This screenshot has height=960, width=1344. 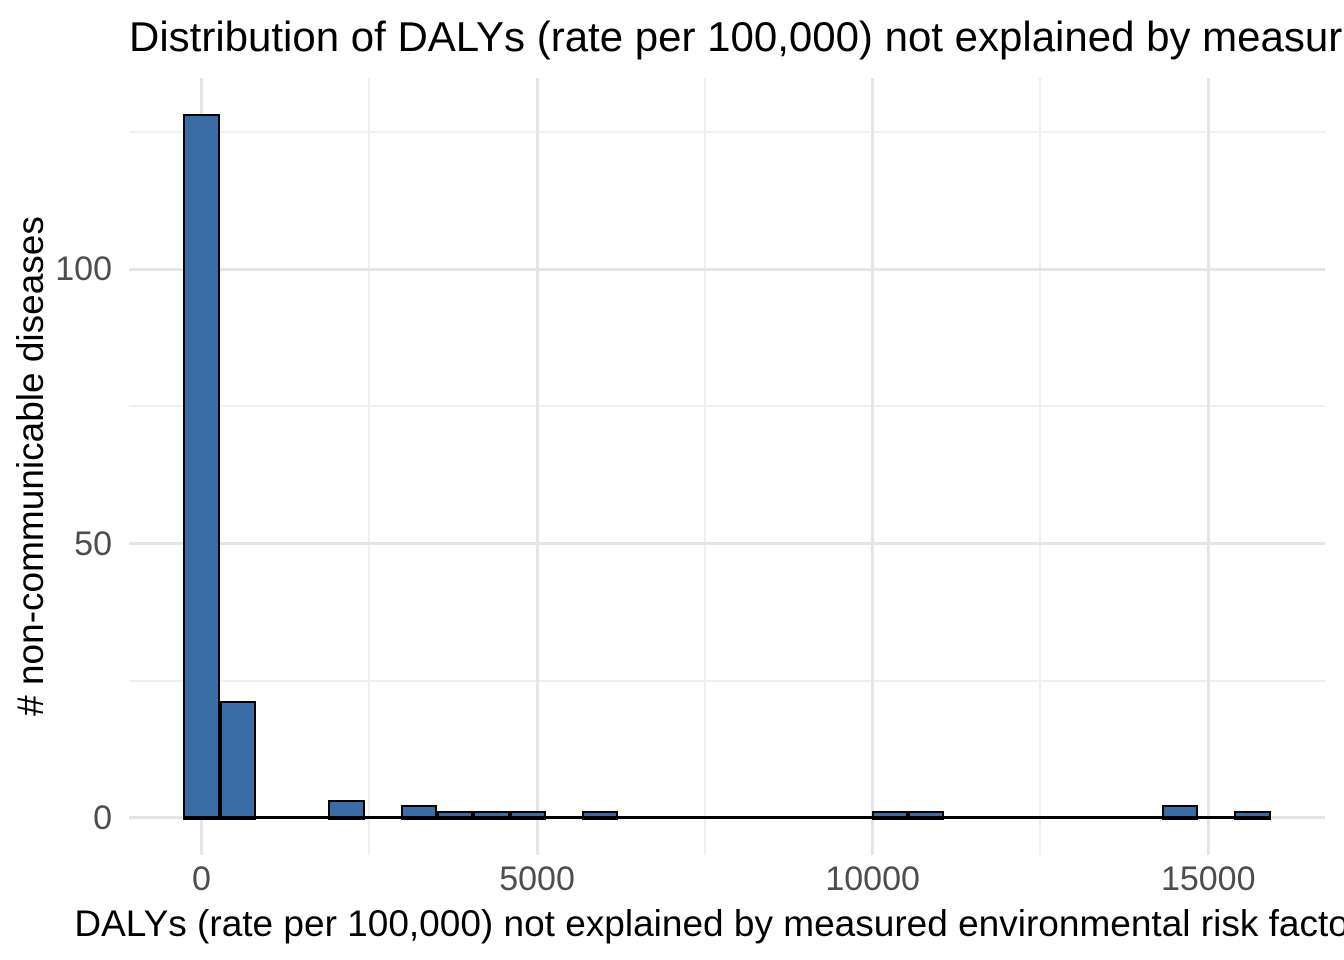 I want to click on x-tick-label: 10000, so click(x=872, y=879).